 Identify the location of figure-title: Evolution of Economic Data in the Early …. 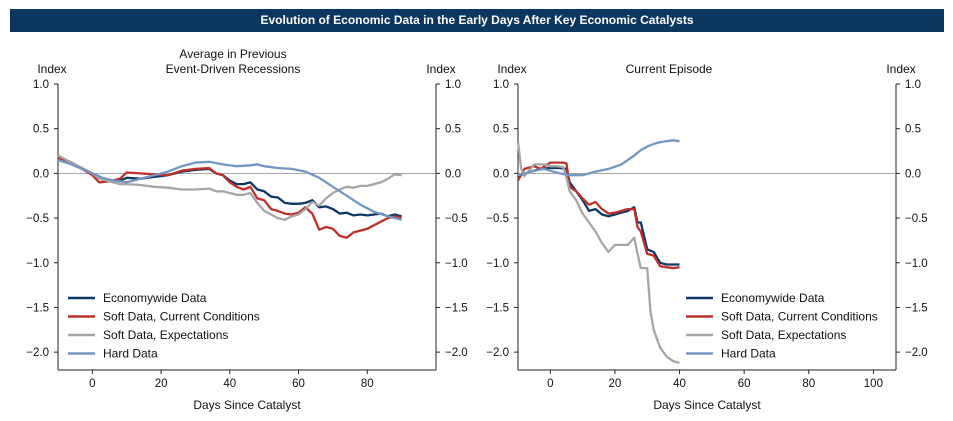
(477, 20).